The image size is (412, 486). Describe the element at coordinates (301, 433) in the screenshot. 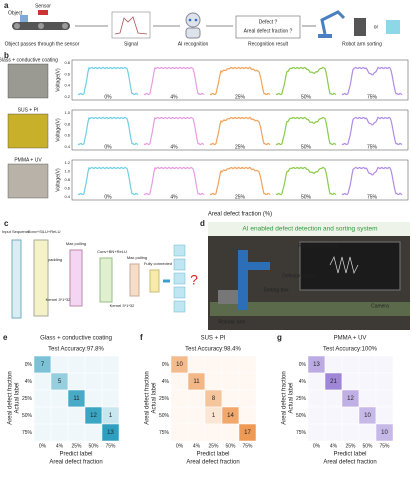

I see `y-tick-label: 75%` at that location.